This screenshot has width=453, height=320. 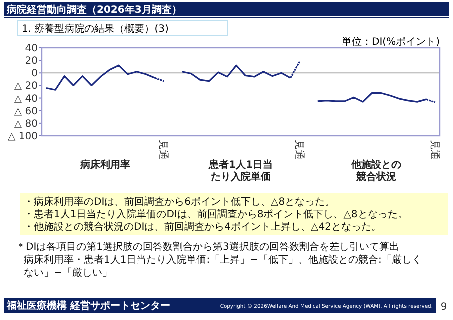 I want to click on text: ・患者1人1日当たり入院単価のDIは、前回調査から8ポイント低下し、△8となった。, so click(x=216, y=214).